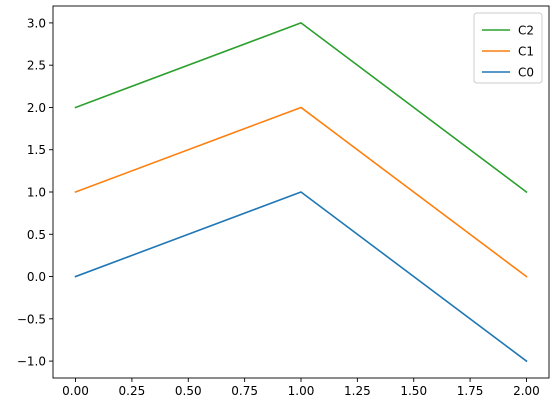 This screenshot has width=559, height=413. I want to click on x-tick-label: 2.00, so click(526, 391).